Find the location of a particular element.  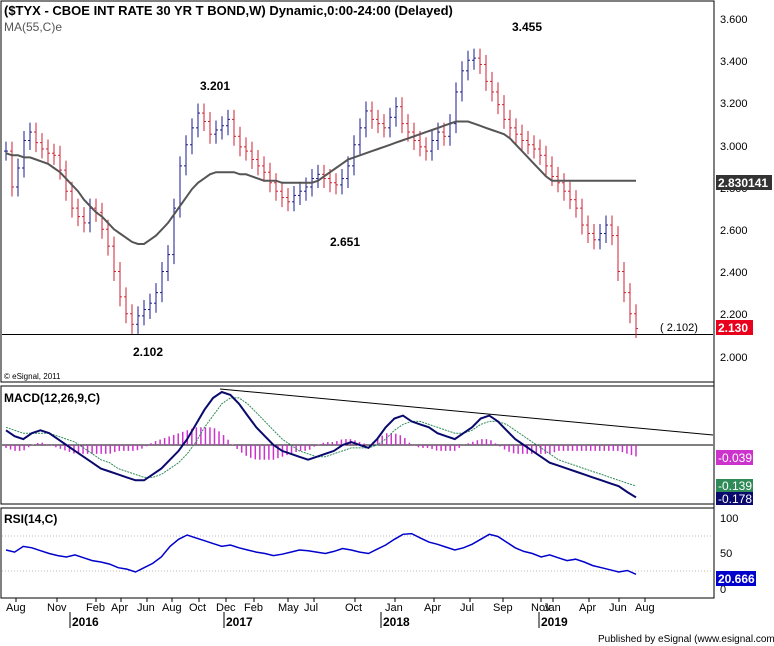

ma-value-tag: 2.830141 is located at coordinates (744, 182).